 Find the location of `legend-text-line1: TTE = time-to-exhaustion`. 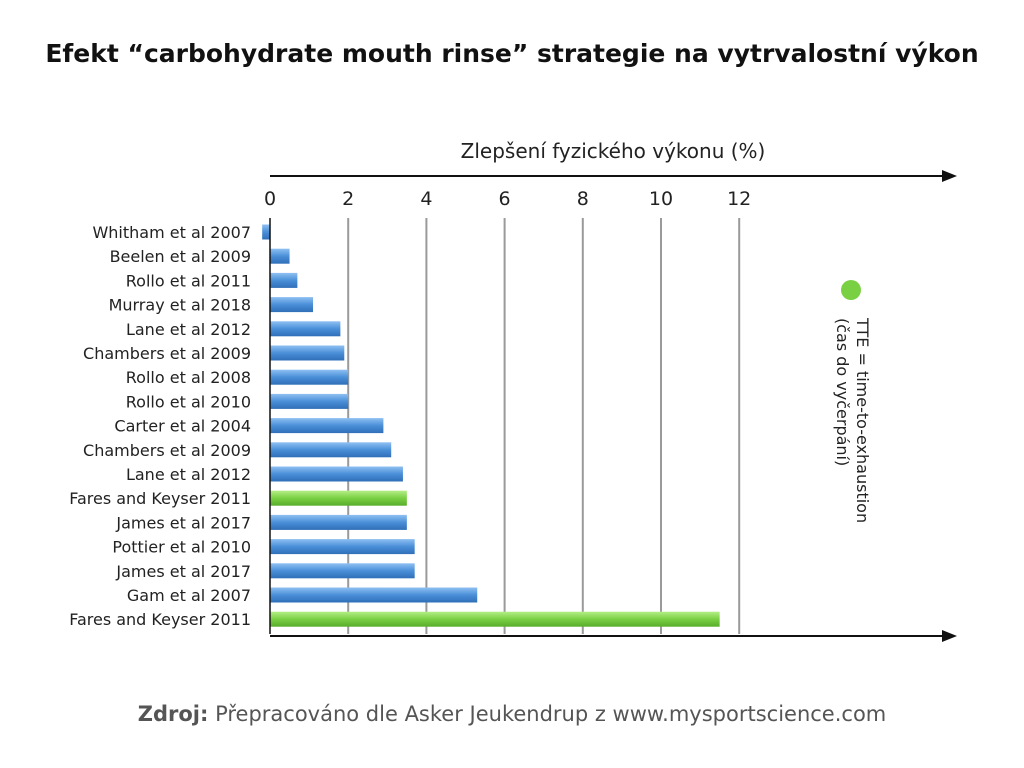

legend-text-line1: TTE = time-to-exhaustion is located at coordinates (862, 420).